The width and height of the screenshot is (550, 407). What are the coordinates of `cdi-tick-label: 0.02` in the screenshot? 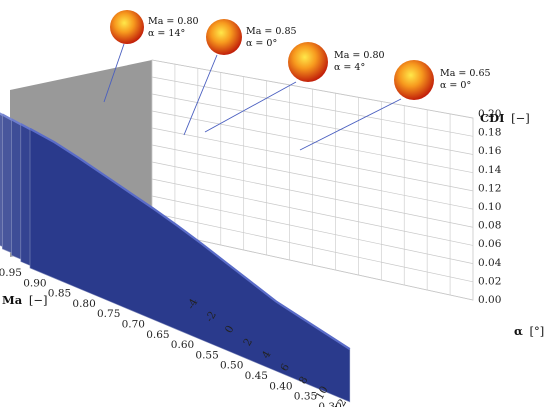 It's located at (489, 281).